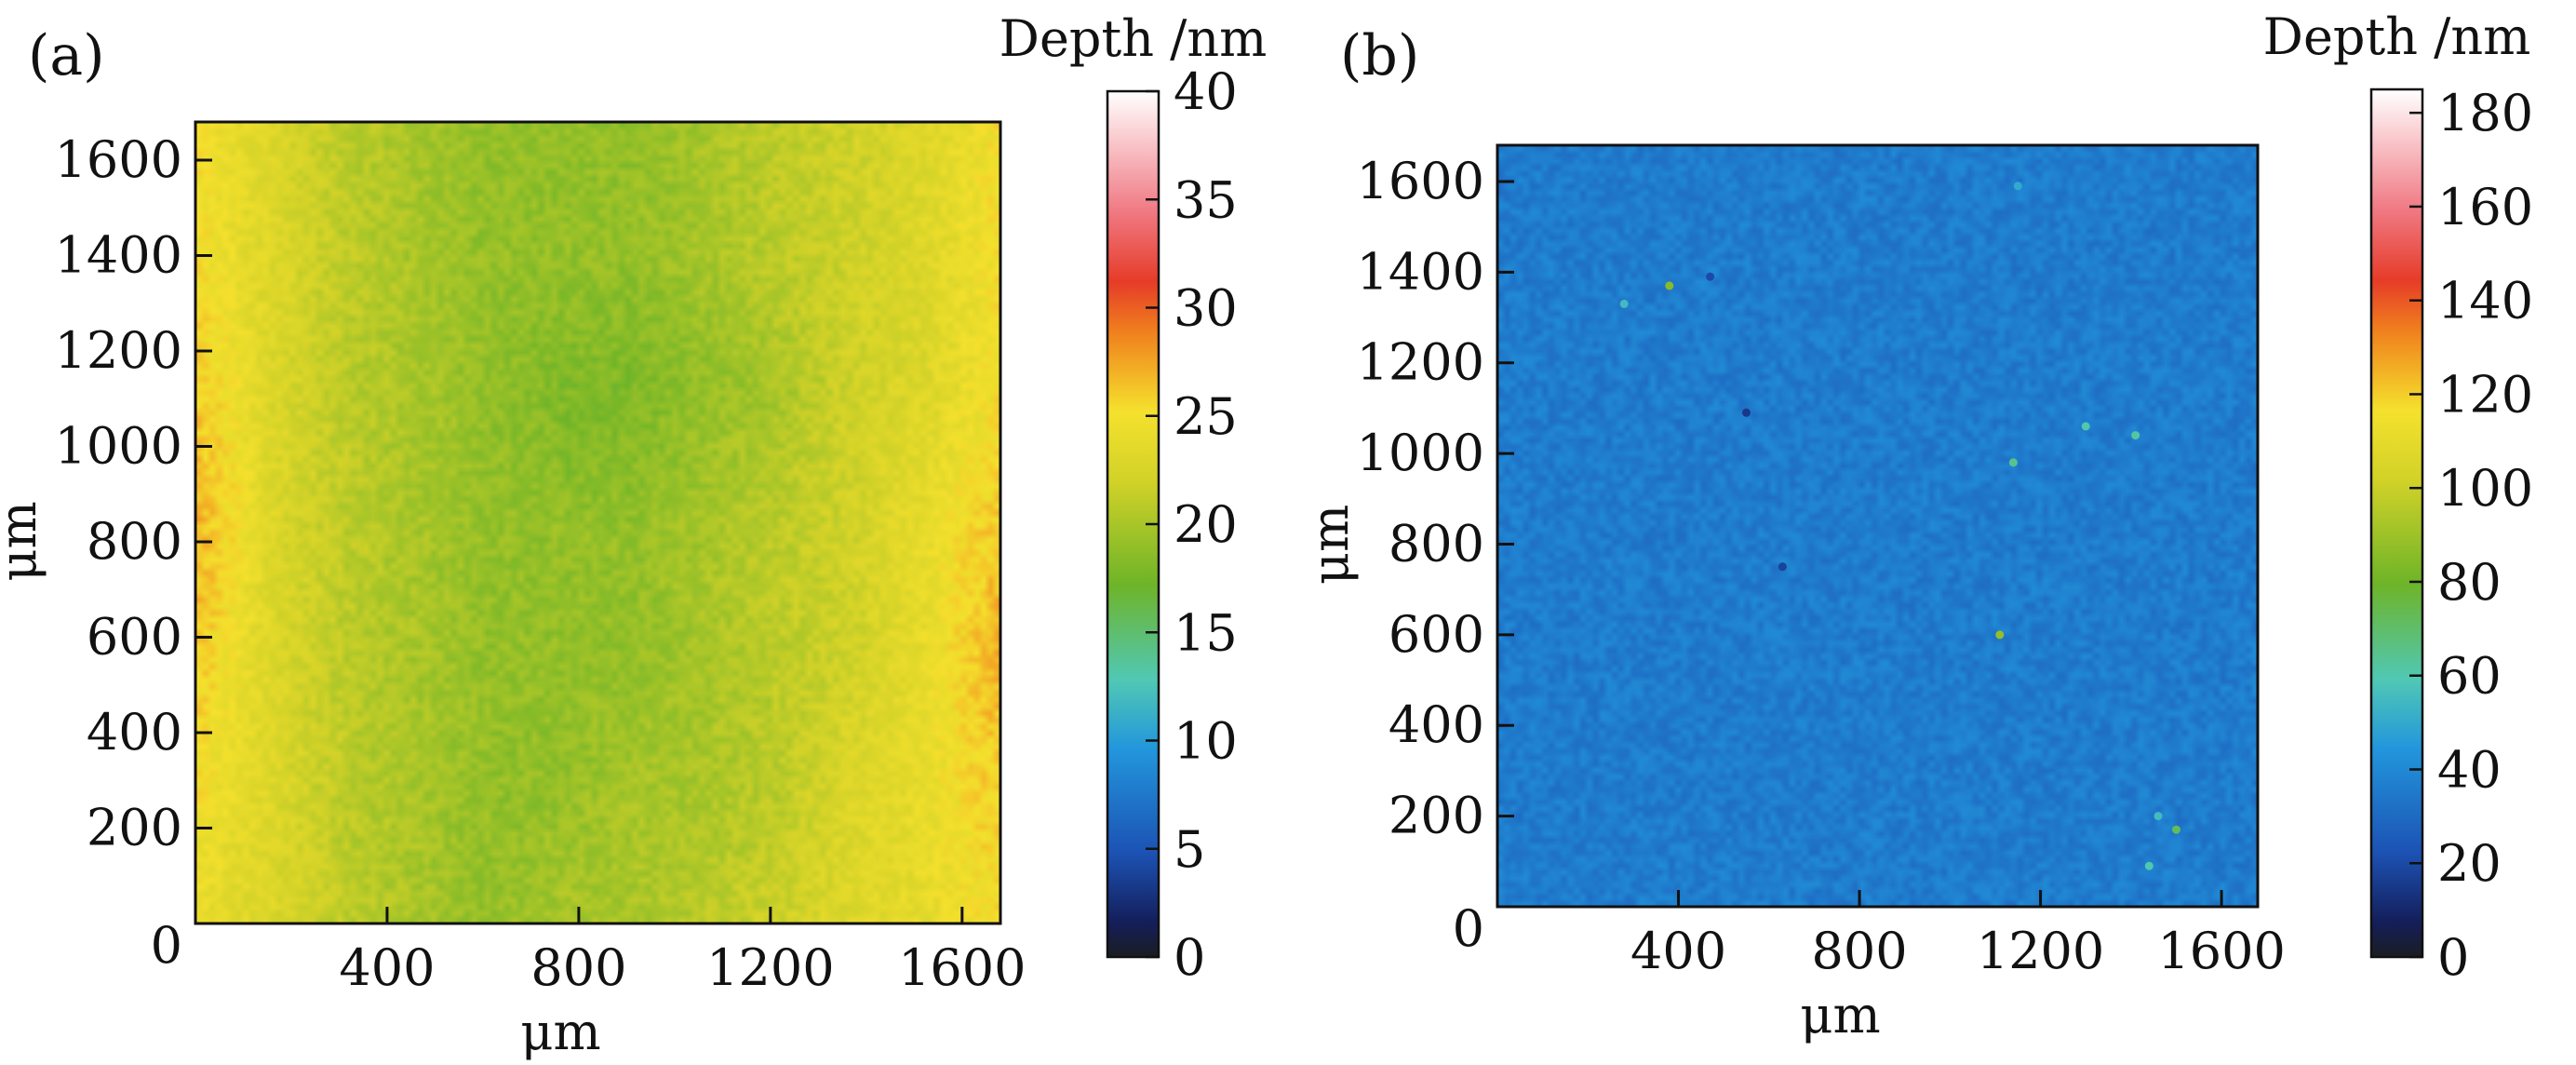 This screenshot has width=2576, height=1065. What do you see at coordinates (1206, 416) in the screenshot?
I see `colorbar-tick-label: 25` at bounding box center [1206, 416].